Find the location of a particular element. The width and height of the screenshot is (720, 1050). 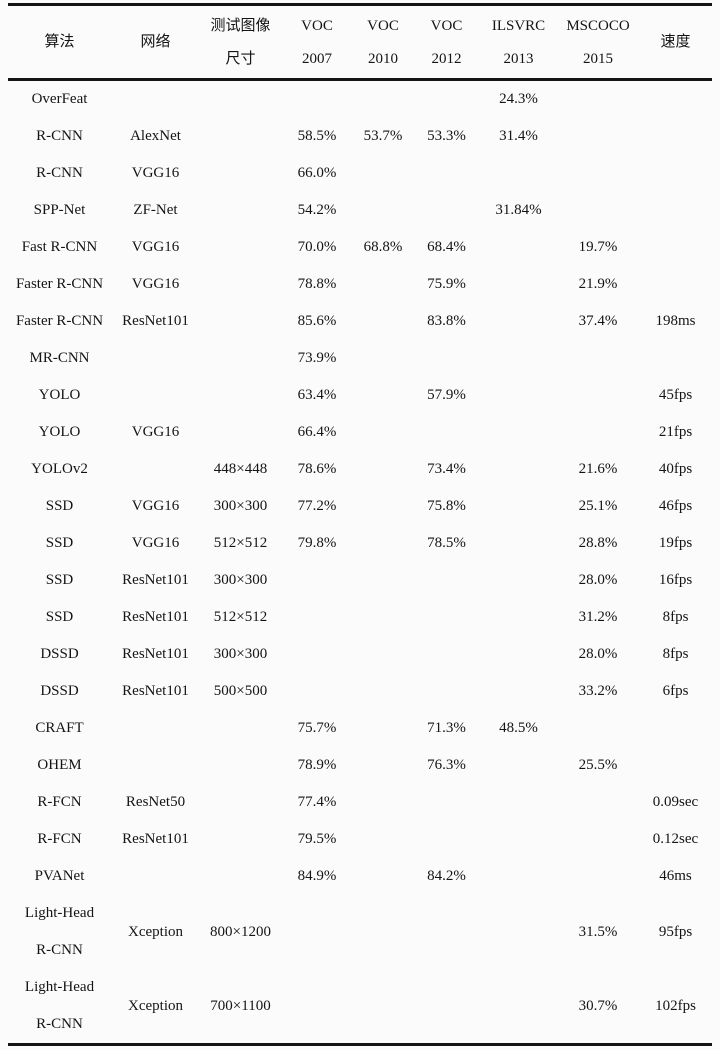

table-row: YOLO VGG16 66.4% 21fps is located at coordinates (360, 432).